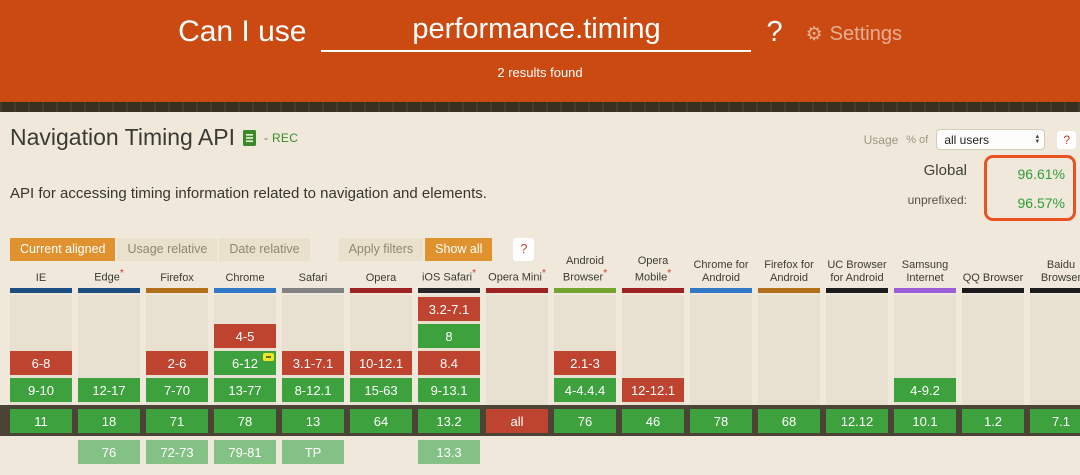 The image size is (1080, 475). I want to click on filter-date-relative: Date relative, so click(264, 249).